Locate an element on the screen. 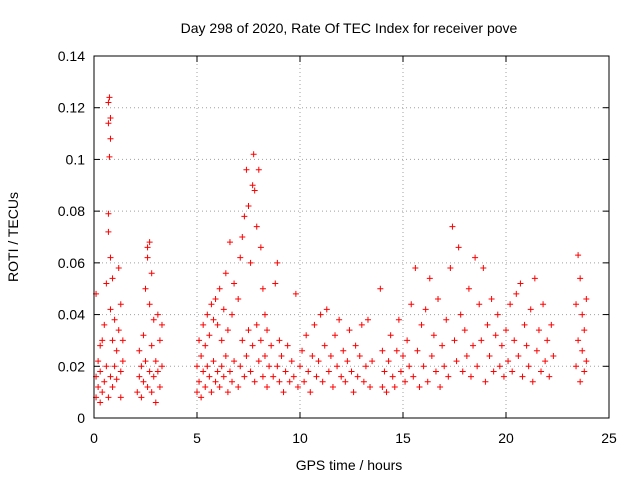 The image size is (640, 480). y-tick-label: 0.12 is located at coordinates (71, 108).